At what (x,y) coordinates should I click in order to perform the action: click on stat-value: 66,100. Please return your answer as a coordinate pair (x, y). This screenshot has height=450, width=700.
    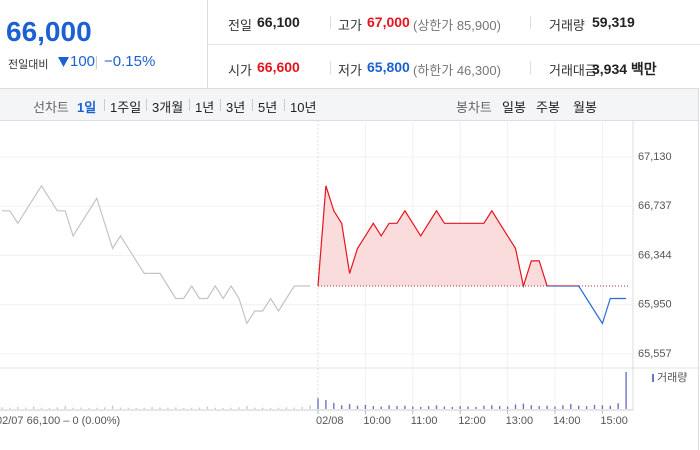
    Looking at the image, I should click on (278, 22).